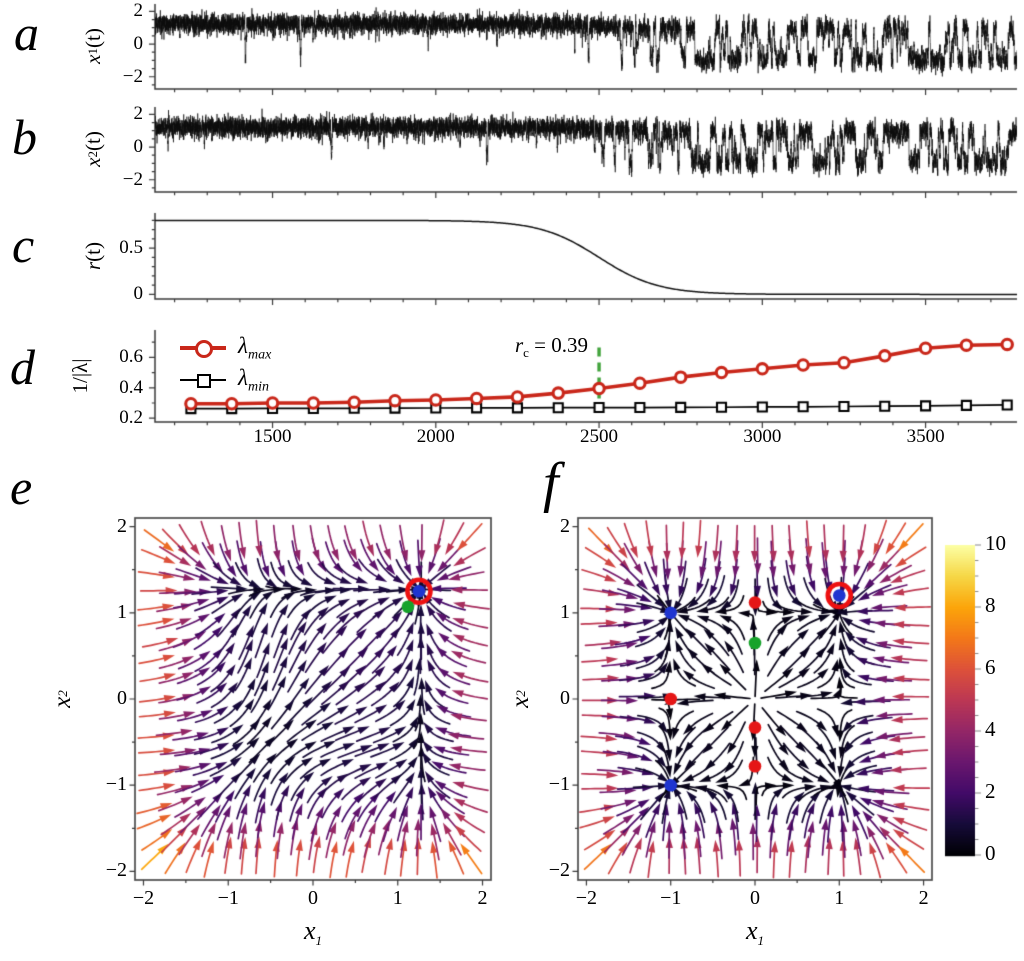 Image resolution: width=1024 pixels, height=961 pixels. What do you see at coordinates (599, 436) in the screenshot?
I see `tick-label: 2500` at bounding box center [599, 436].